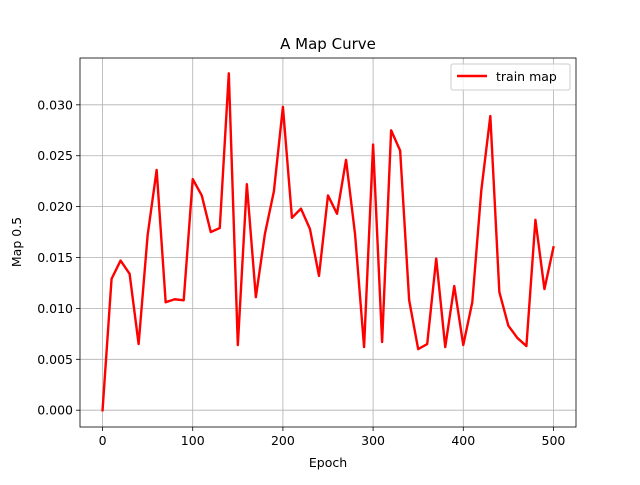 The height and width of the screenshot is (485, 640). What do you see at coordinates (328, 462) in the screenshot?
I see `x-axis-label: Epoch` at bounding box center [328, 462].